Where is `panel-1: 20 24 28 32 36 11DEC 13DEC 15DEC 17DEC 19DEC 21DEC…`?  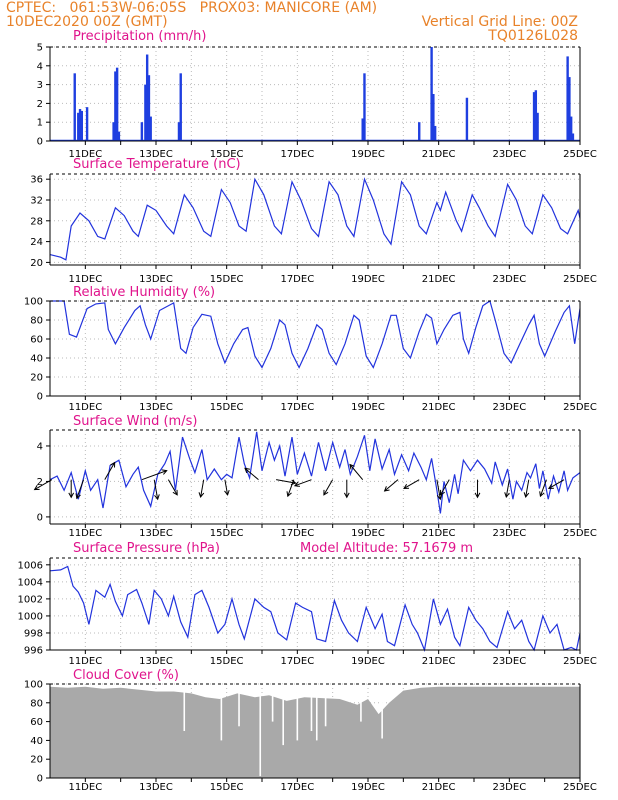
panel-1: 20 24 28 32 36 11DEC 13DEC 15DEC 17DEC 19DEC 21DEC… is located at coordinates (313, 221).